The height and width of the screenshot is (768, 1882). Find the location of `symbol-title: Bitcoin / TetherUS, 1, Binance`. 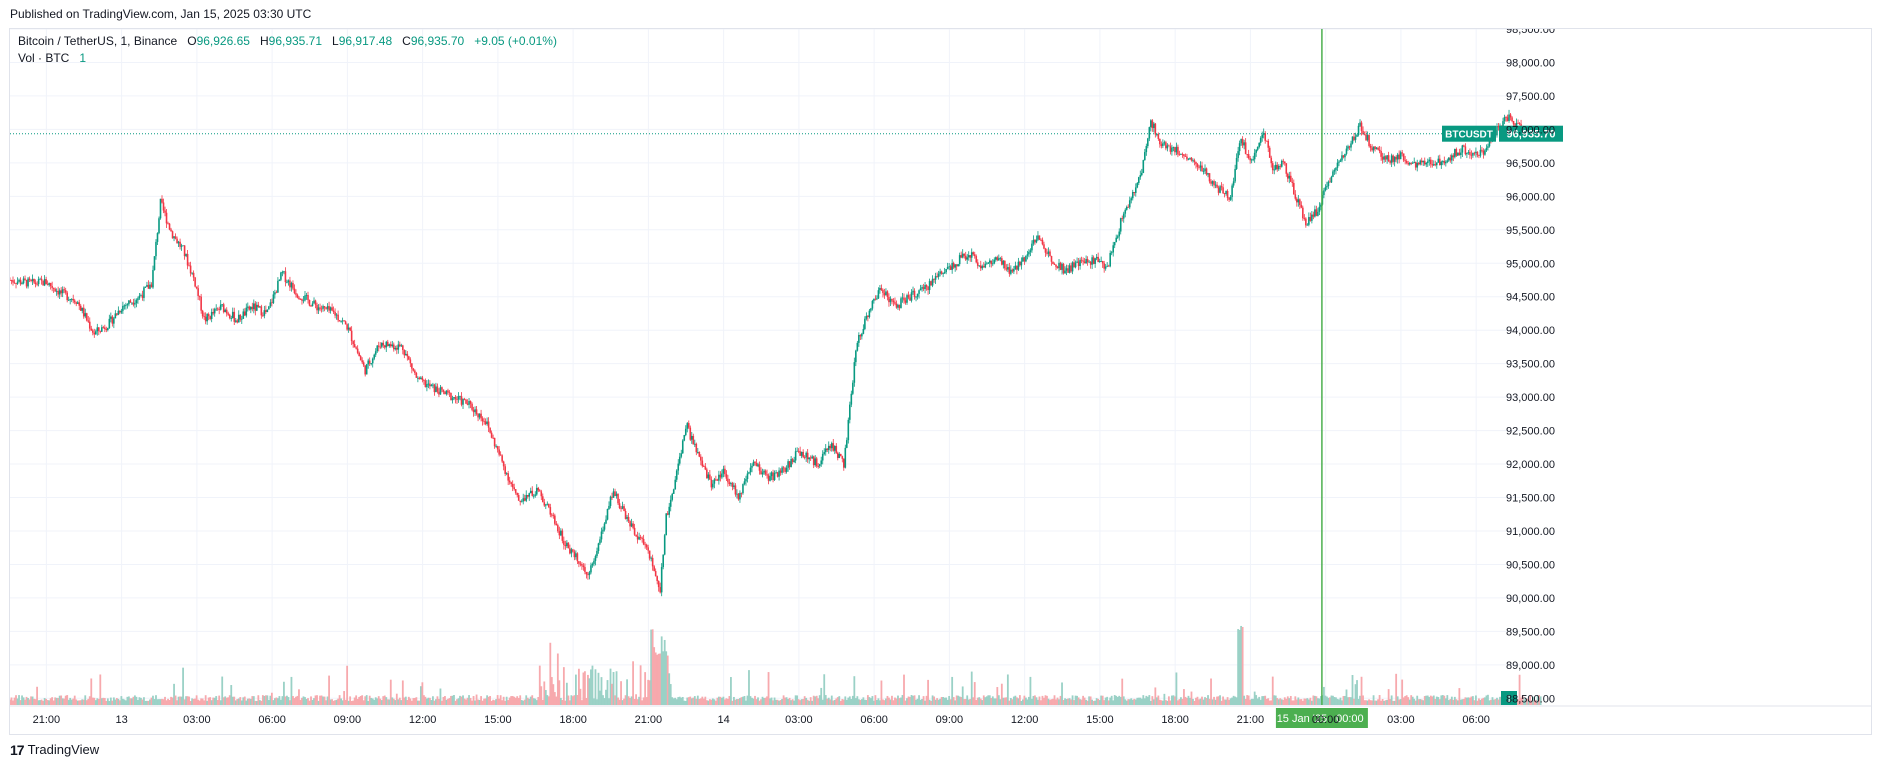

symbol-title: Bitcoin / TetherUS, 1, Binance is located at coordinates (98, 41).